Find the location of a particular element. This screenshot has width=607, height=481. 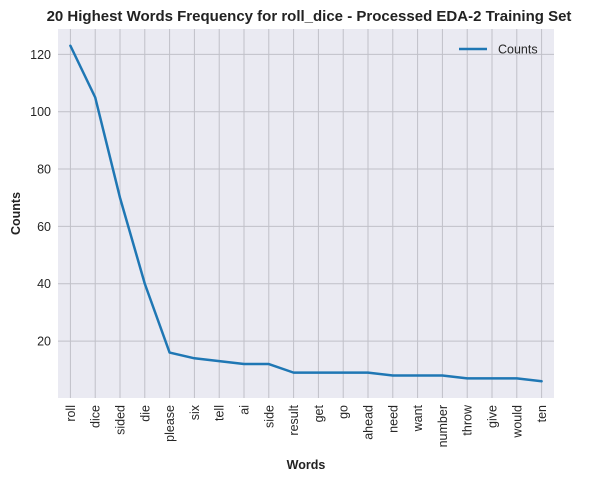

x-tick-label: please is located at coordinates (170, 423).